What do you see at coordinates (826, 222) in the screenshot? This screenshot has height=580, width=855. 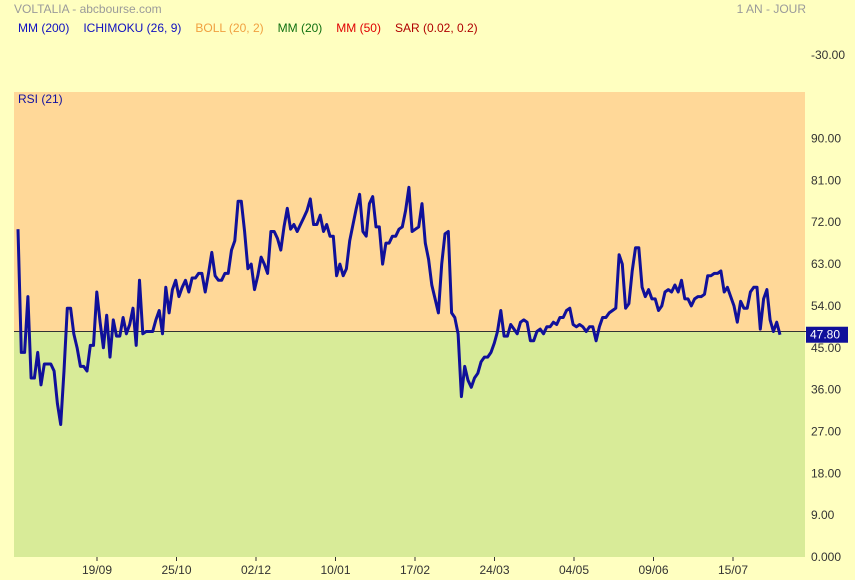 I see `y-tick-label: 72.00` at bounding box center [826, 222].